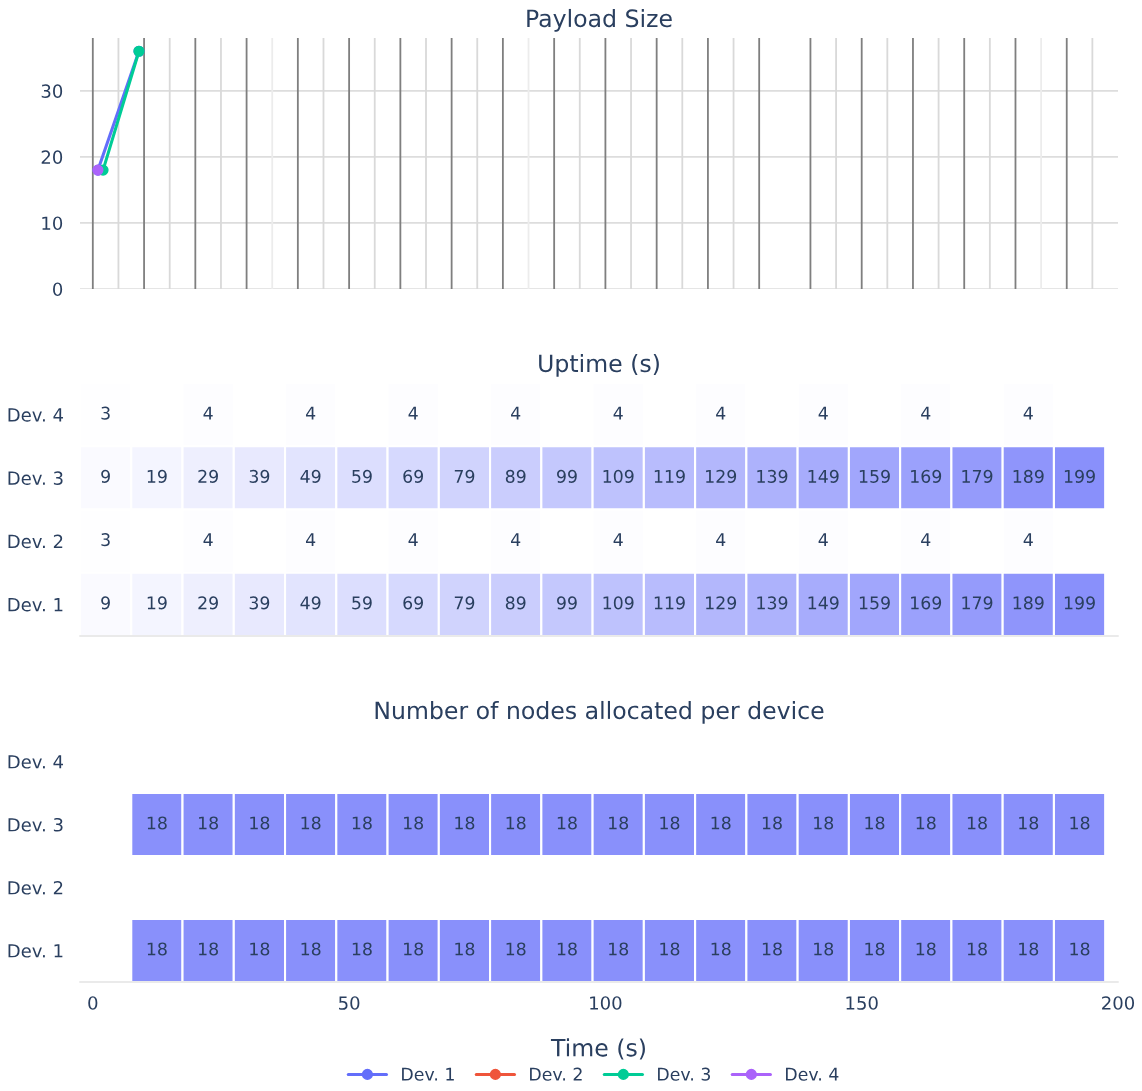 The image size is (1142, 1091). Describe the element at coordinates (413, 603) in the screenshot. I see `data-label: 69` at that location.